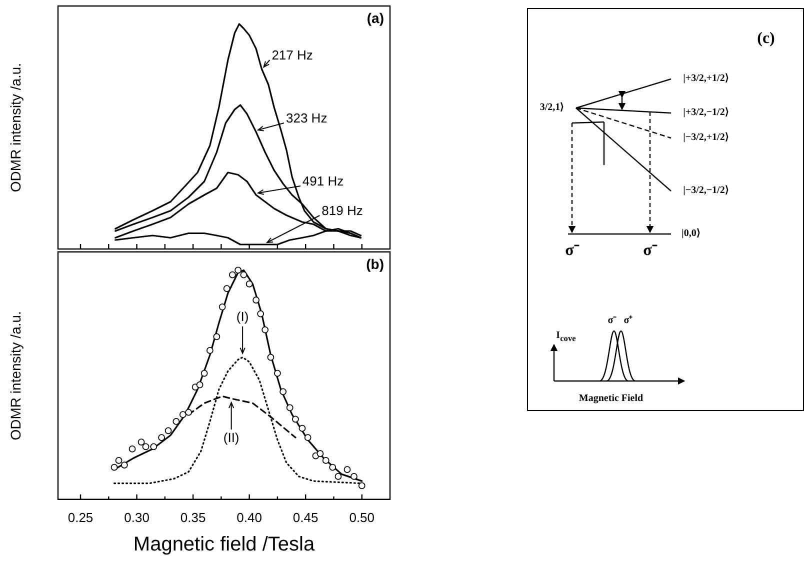 The width and height of the screenshot is (807, 563). What do you see at coordinates (691, 233) in the screenshot?
I see `text: |0,0⟩` at bounding box center [691, 233].